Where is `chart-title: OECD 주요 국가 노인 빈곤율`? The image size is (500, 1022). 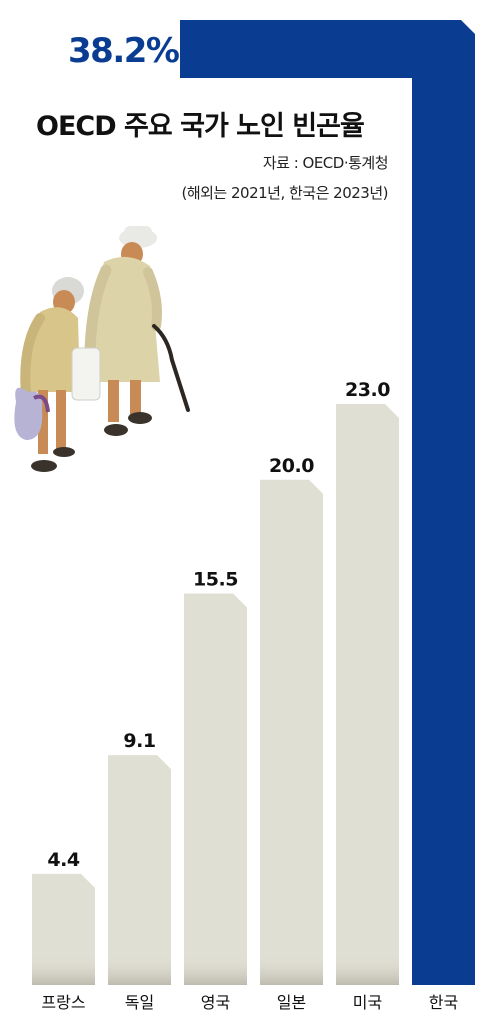 chart-title: OECD 주요 국가 노인 빈곤율 is located at coordinates (200, 126).